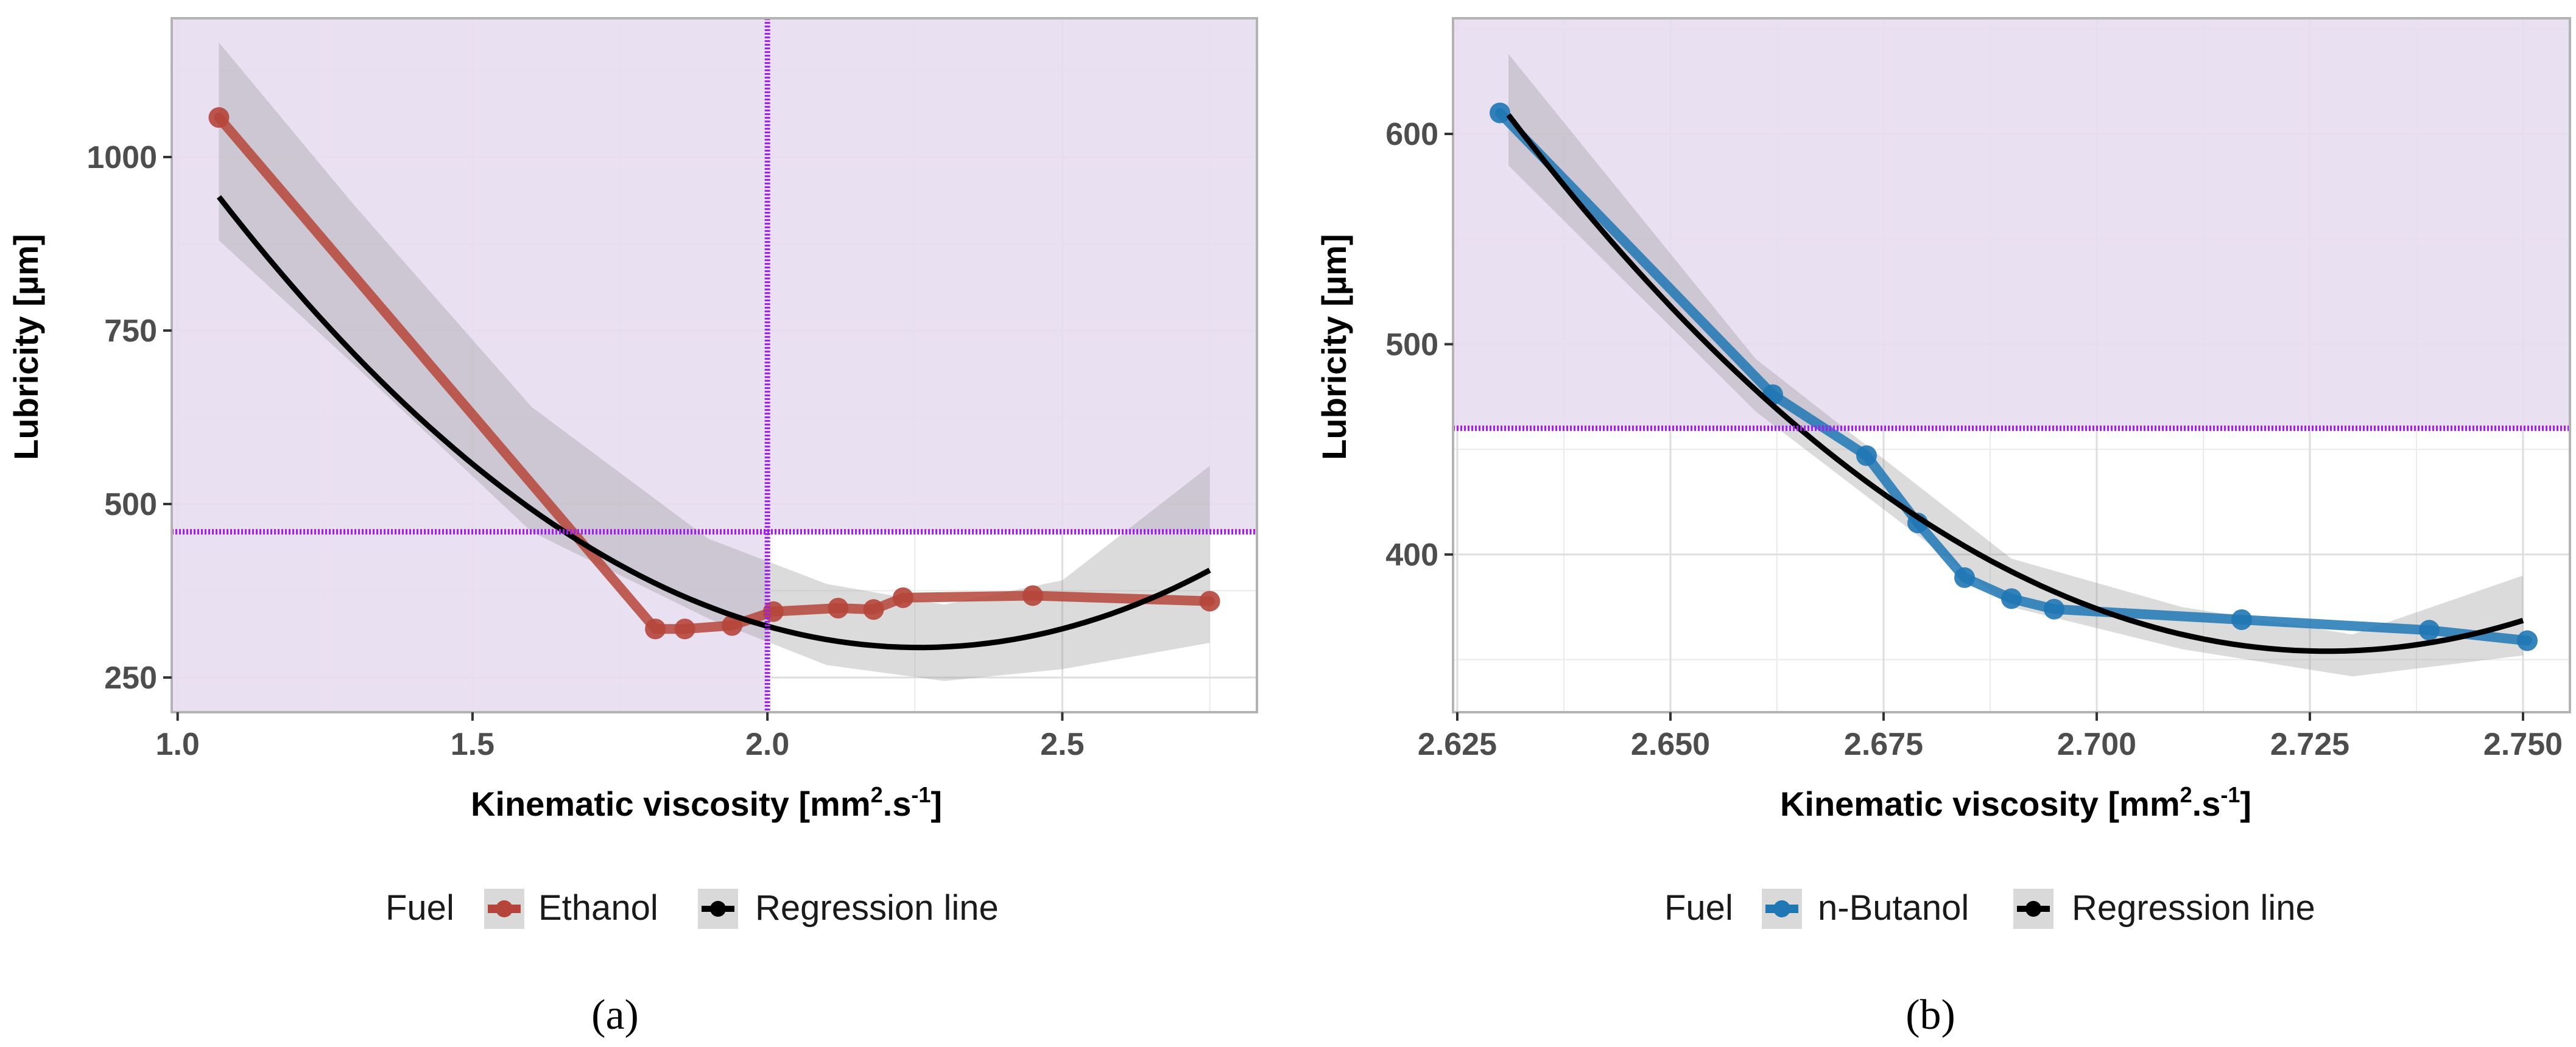 The height and width of the screenshot is (1047, 2576). I want to click on panel-b-legend: Fuel n-Butanol Regression line, so click(1989, 908).